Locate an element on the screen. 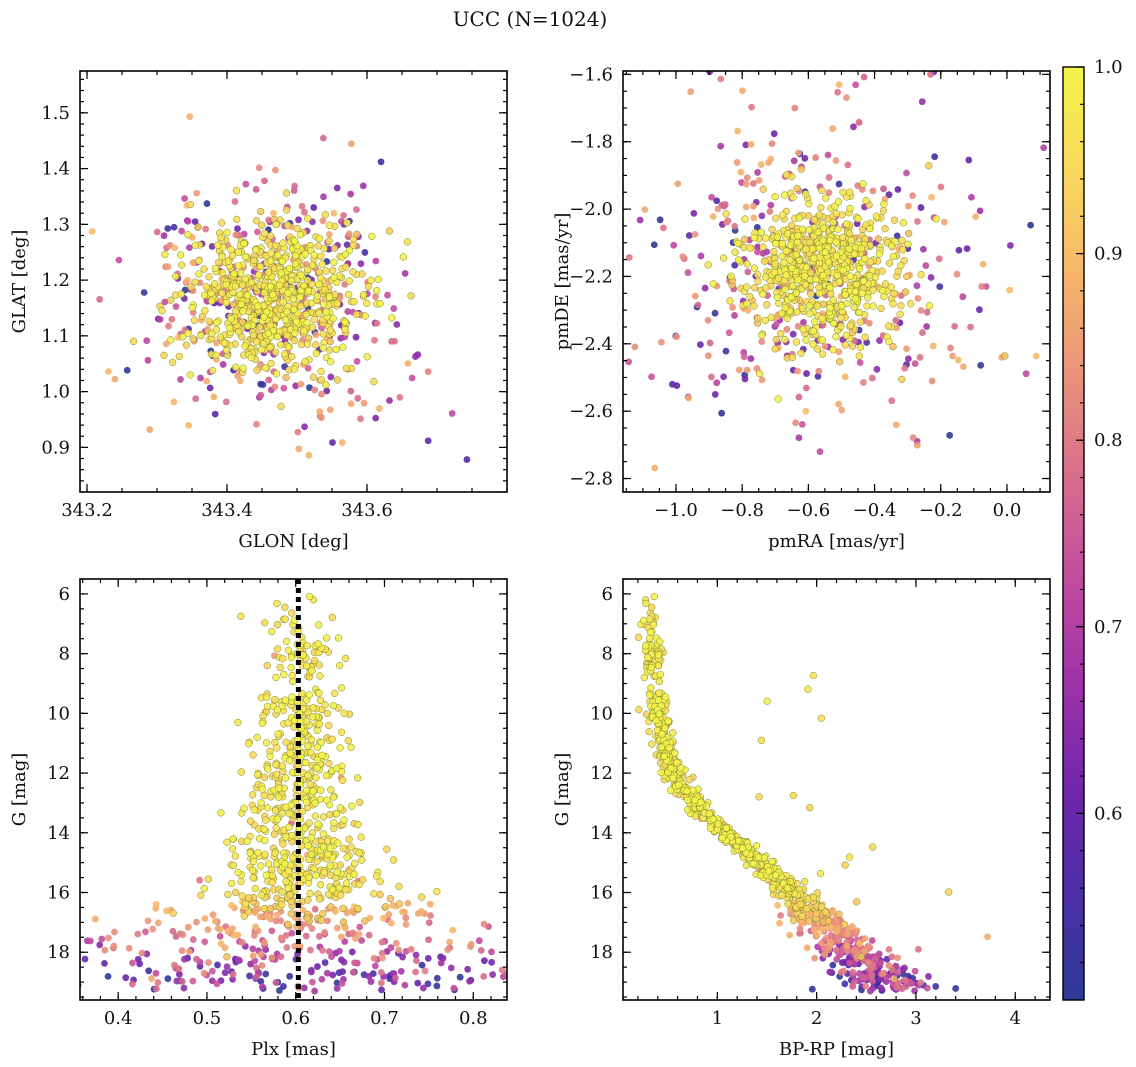 Image resolution: width=1136 pixels, height=1067 pixels. y-tick-label: 1.4 is located at coordinates (55, 169).